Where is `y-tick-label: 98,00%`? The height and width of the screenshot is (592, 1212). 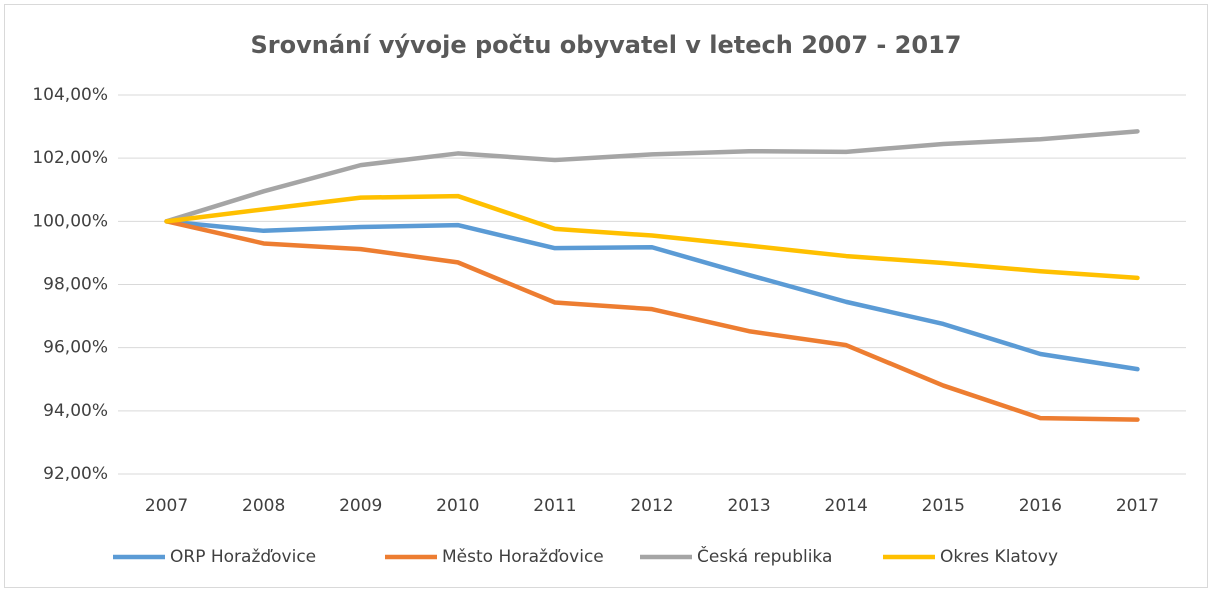 y-tick-label: 98,00% is located at coordinates (75, 285).